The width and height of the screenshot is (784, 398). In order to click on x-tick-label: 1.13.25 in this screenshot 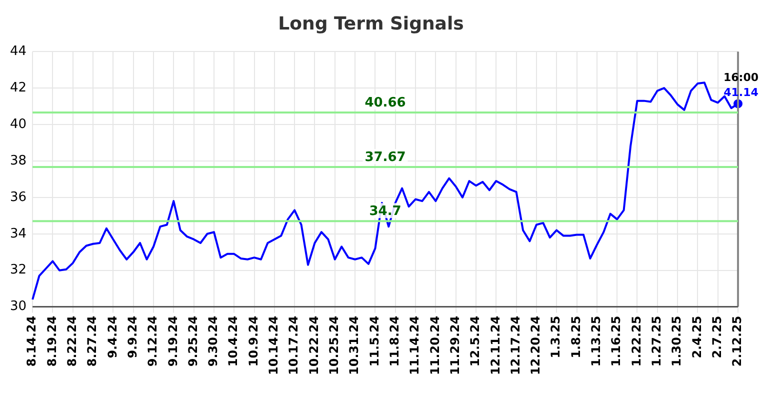, I will do `click(596, 341)`.